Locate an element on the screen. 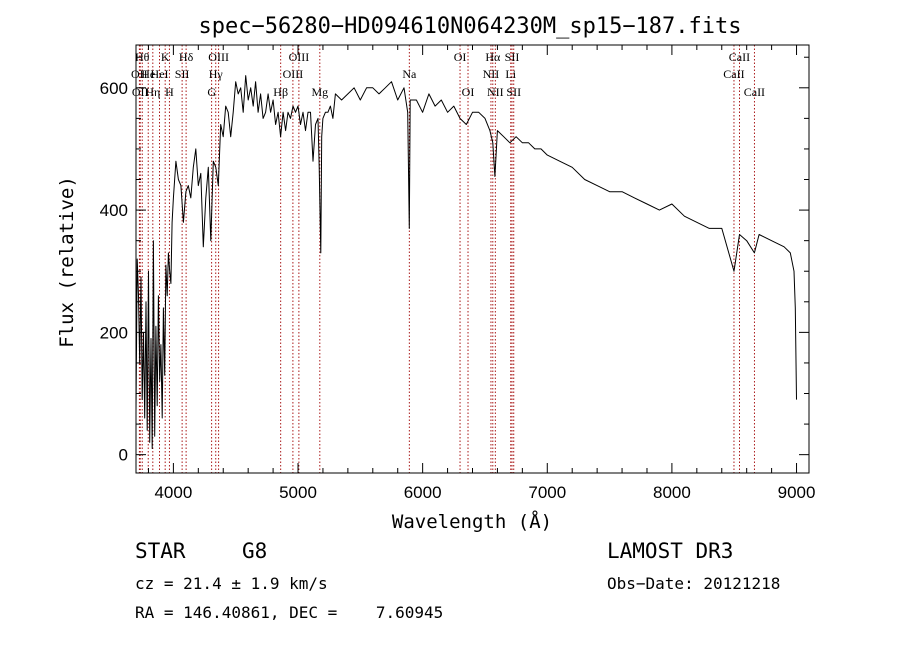 The image size is (900, 649). line-label: Hα is located at coordinates (493, 57).